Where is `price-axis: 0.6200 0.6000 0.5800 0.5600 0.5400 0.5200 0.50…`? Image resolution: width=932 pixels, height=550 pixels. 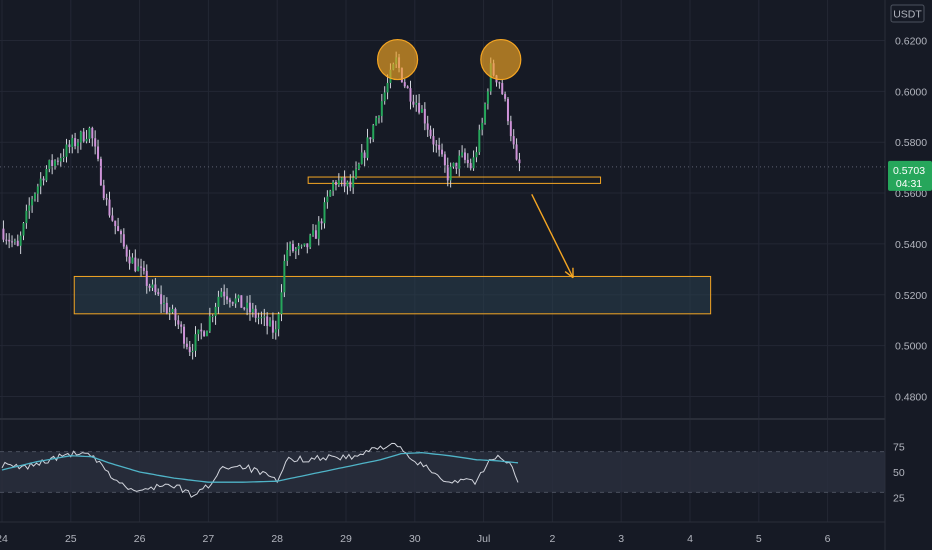 price-axis: 0.6200 0.6000 0.5800 0.5600 0.5400 0.5200 0.50… is located at coordinates (911, 220).